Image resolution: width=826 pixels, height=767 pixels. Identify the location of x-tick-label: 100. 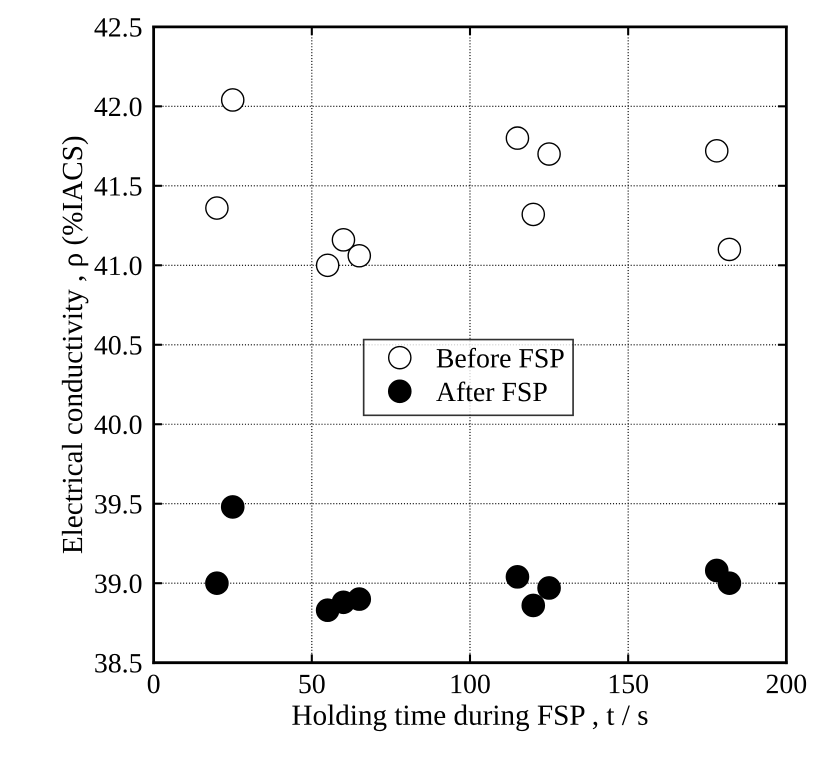
(471, 684).